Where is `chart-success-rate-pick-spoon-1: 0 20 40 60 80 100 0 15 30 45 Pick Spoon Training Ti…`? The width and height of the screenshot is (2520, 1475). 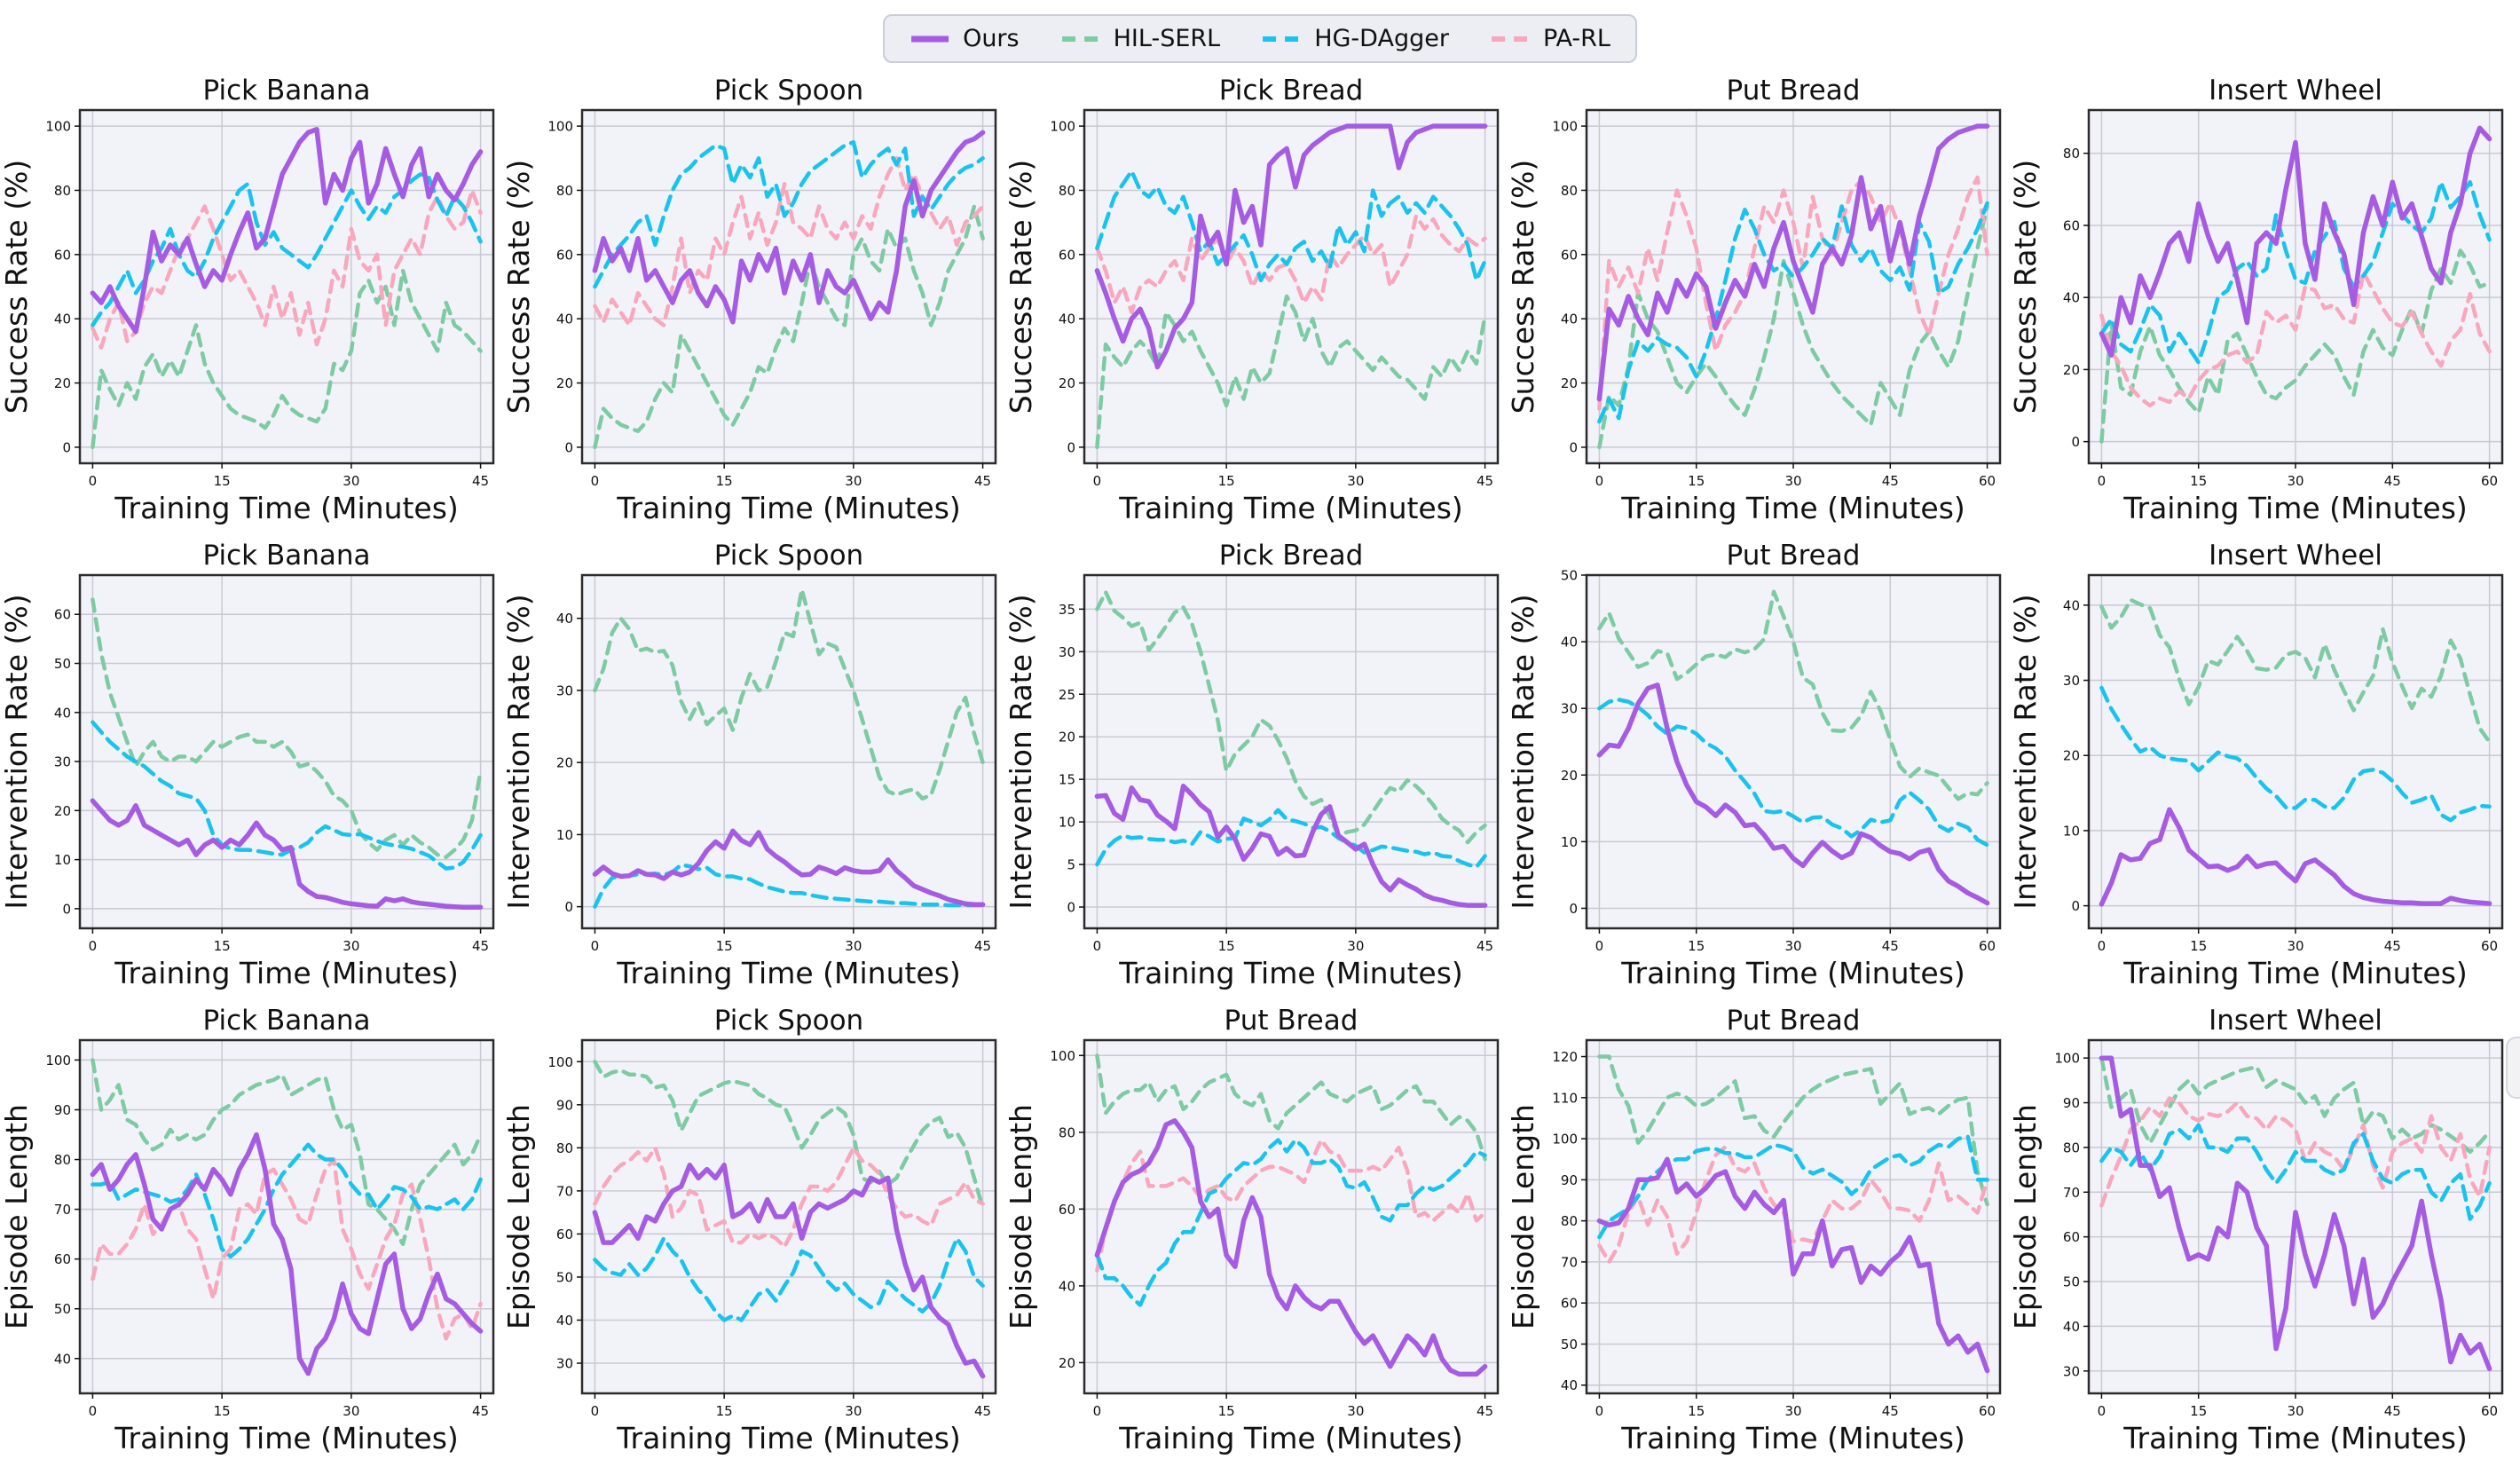 chart-success-rate-pick-spoon-1: 0 20 40 60 80 100 0 15 30 45 Pick Spoon Training Ti… is located at coordinates (757, 307).